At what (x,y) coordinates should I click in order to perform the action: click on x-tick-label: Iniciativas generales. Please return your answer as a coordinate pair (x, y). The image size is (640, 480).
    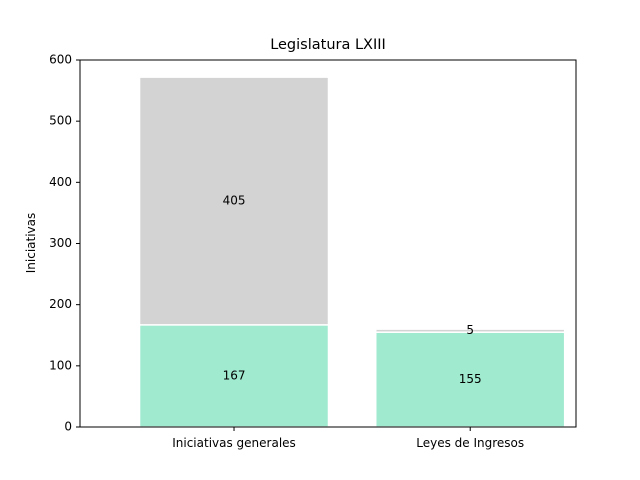
    Looking at the image, I should click on (234, 443).